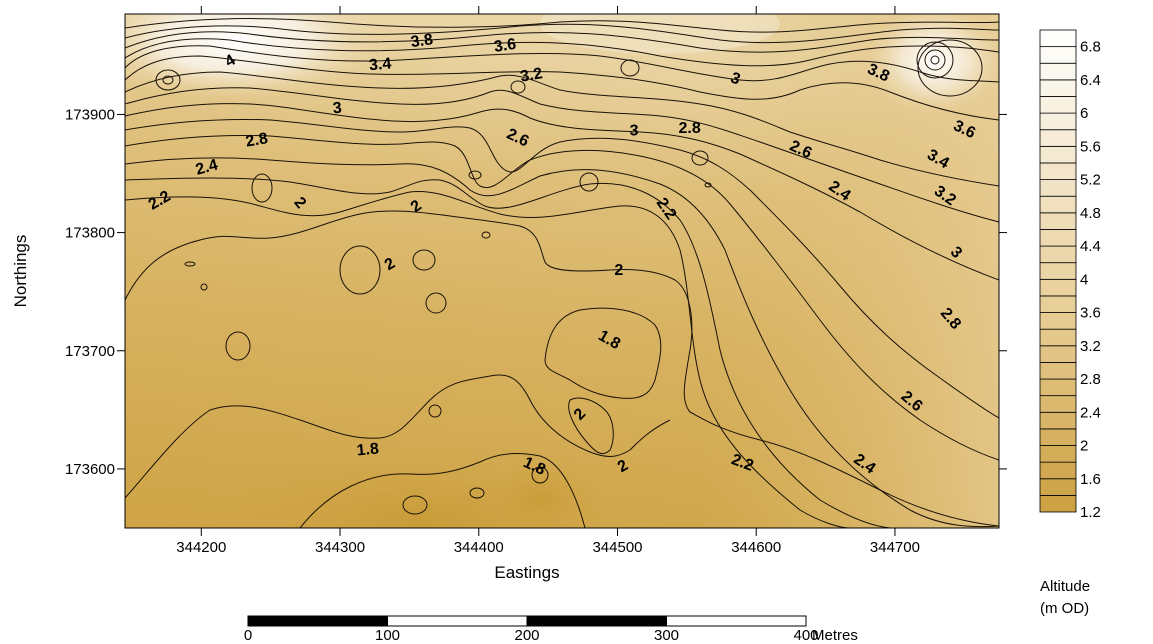  I want to click on x-tick-label: 344300, so click(340, 547).